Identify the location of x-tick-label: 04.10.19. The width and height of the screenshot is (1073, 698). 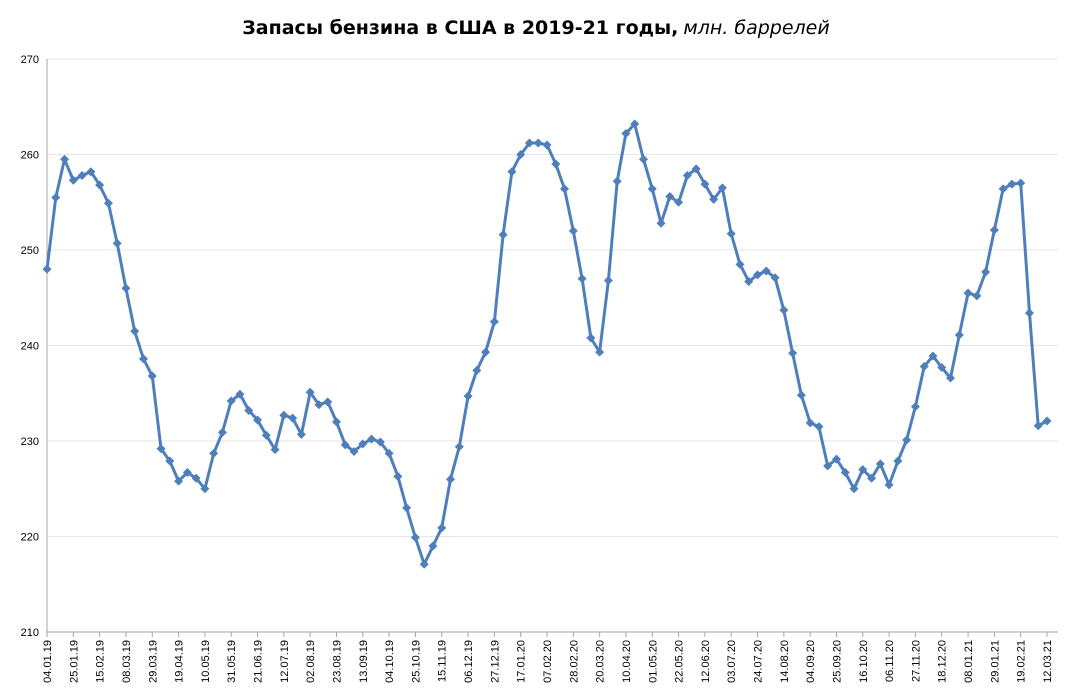
(390, 661).